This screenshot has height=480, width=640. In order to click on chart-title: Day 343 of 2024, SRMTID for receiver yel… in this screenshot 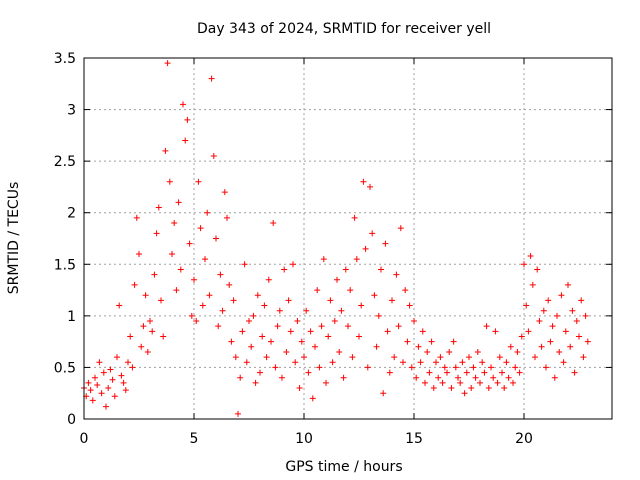, I will do `click(344, 29)`.